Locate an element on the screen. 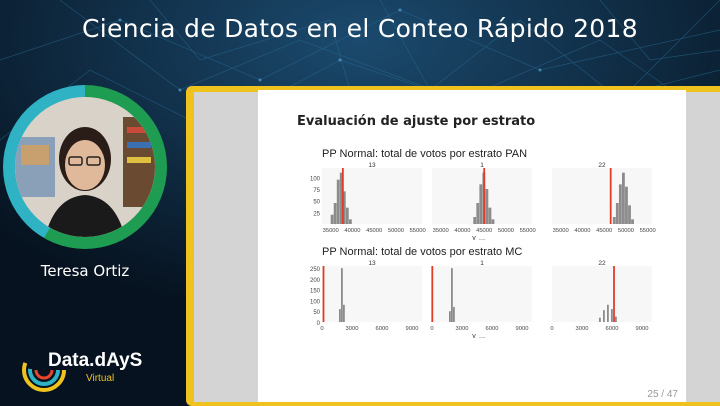 This screenshot has height=406, width=720. logo-subtitle: Virtual is located at coordinates (100, 378).